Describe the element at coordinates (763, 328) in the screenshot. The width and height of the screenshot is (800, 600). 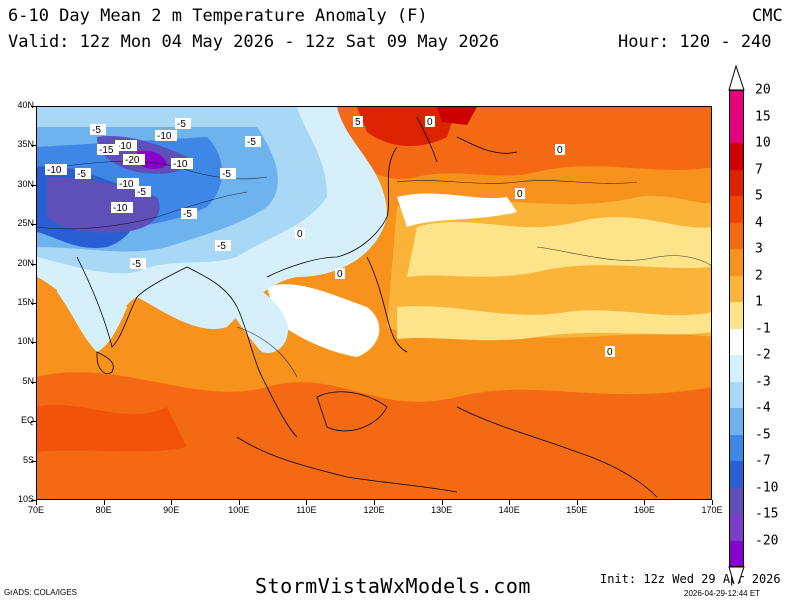
I see `colorbar-label: -1` at that location.